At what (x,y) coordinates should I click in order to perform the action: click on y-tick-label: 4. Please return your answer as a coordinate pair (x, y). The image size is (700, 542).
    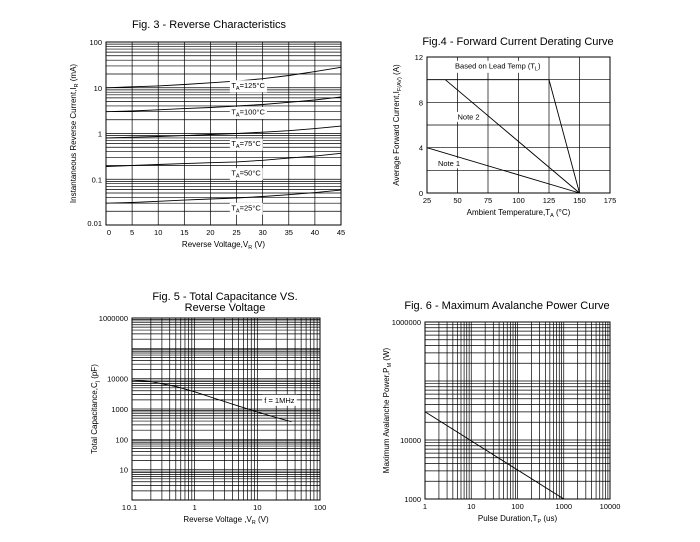
    Looking at the image, I should click on (421, 148).